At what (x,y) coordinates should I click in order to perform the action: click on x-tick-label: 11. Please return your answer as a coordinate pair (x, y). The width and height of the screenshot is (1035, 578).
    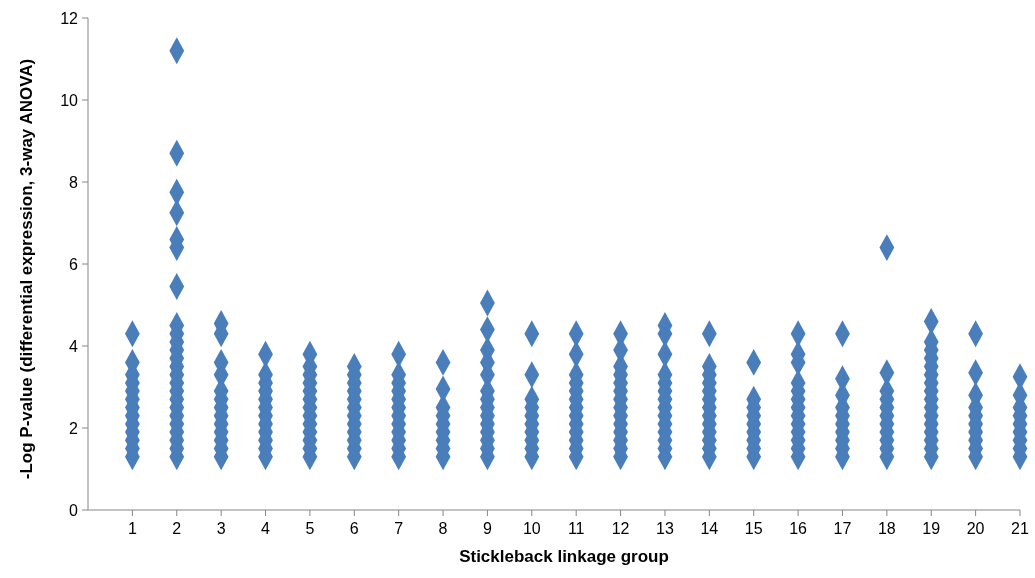
    Looking at the image, I should click on (576, 528).